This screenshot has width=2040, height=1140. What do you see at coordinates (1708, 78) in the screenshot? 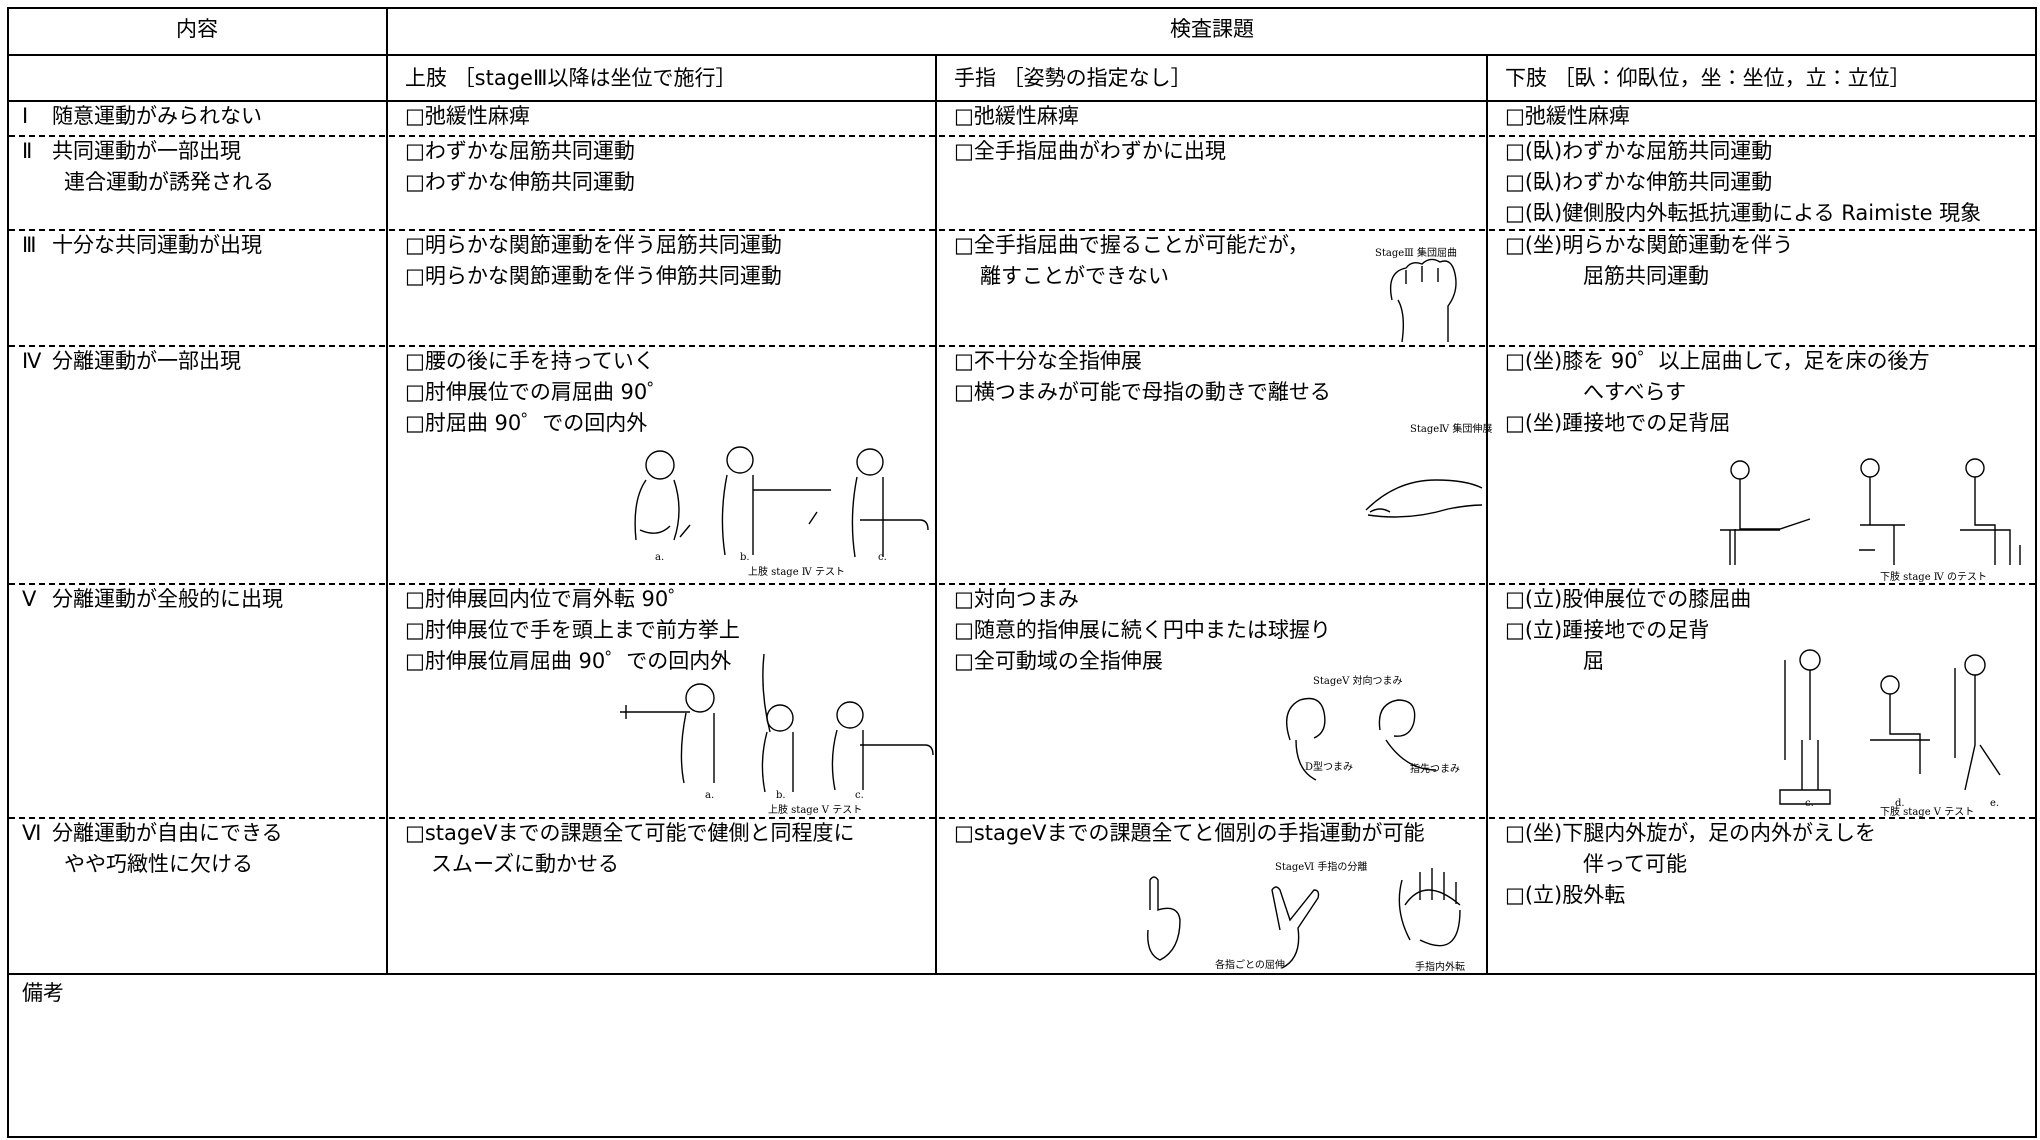
I see `column-header: 下肢 ［臥：仰臥位，坐：坐位，立：立位］` at bounding box center [1708, 78].